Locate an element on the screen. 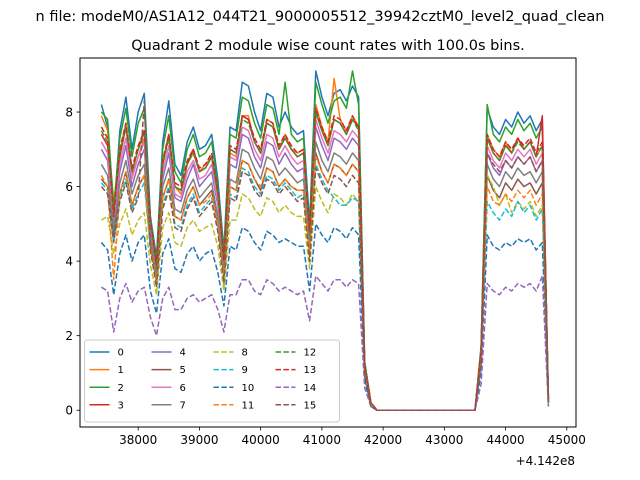 The width and height of the screenshot is (640, 480). legend-label-15: 15 is located at coordinates (310, 405).